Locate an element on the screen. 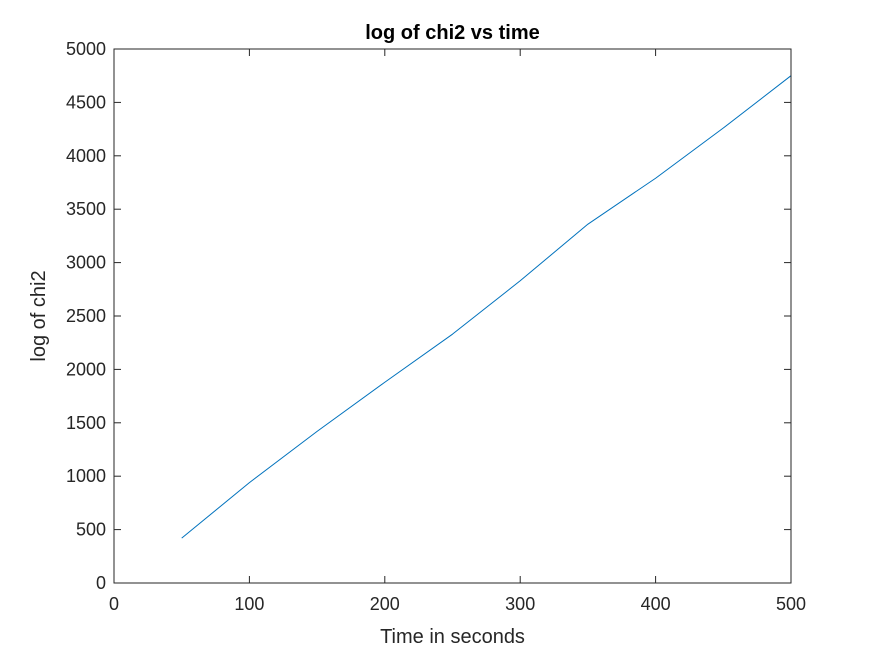  x-tick-label: 500 is located at coordinates (791, 604).